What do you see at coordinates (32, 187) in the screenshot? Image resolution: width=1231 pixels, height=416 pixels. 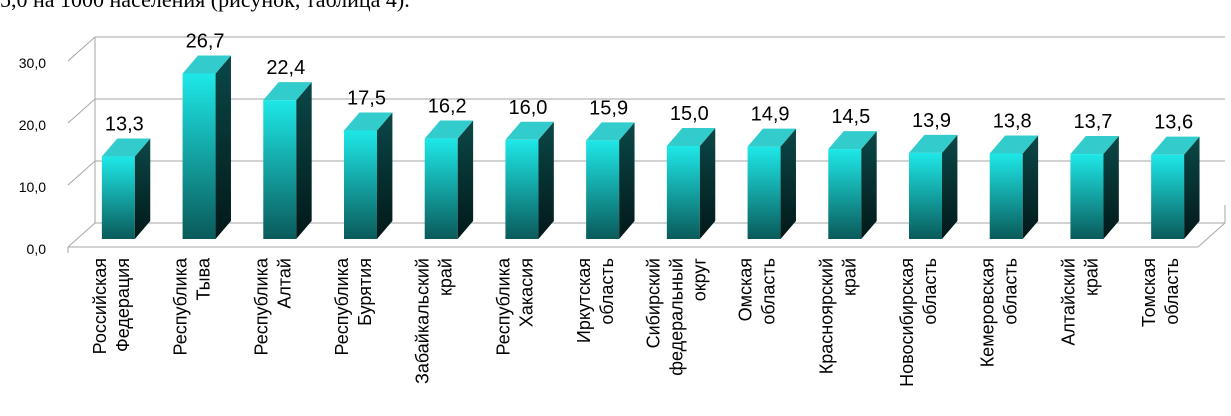 I see `y-tick-label: 10,0` at bounding box center [32, 187].